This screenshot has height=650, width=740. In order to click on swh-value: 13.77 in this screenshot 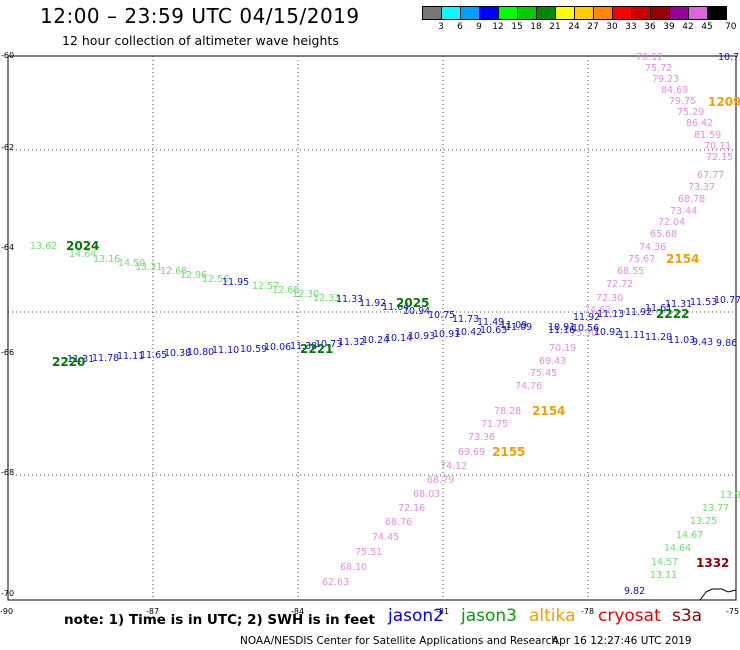, I will do `click(715, 508)`.